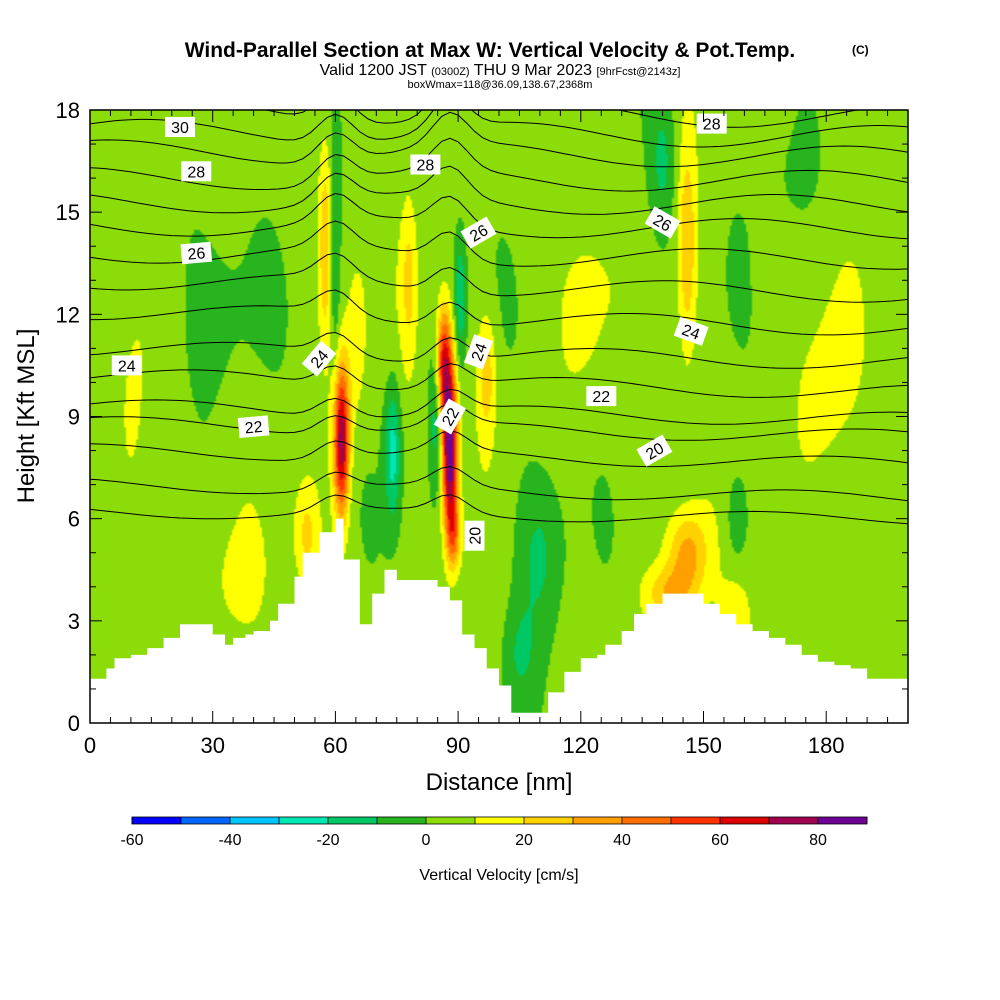 The image size is (1000, 1000). What do you see at coordinates (860, 50) in the screenshot?
I see `copyright-mark: (C)` at bounding box center [860, 50].